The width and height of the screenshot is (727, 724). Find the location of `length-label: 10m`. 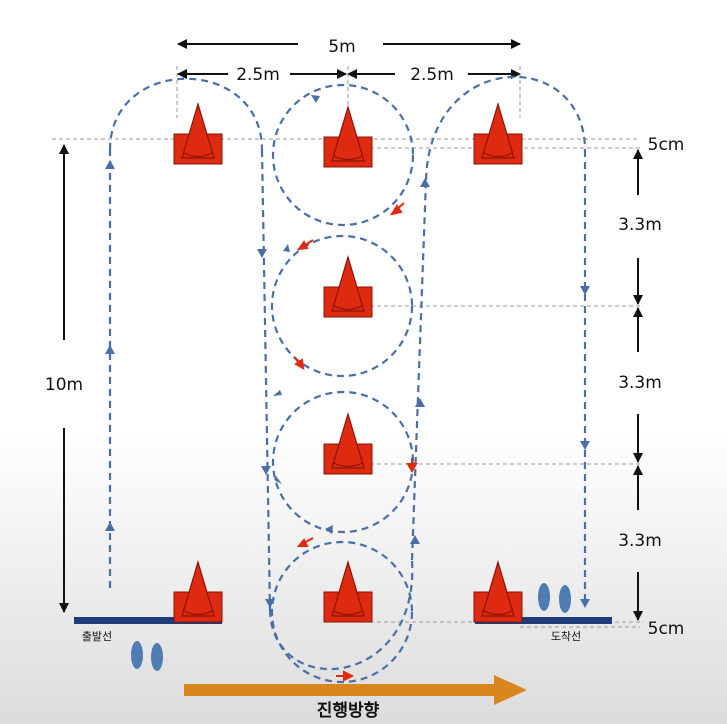

length-label: 10m is located at coordinates (64, 385).